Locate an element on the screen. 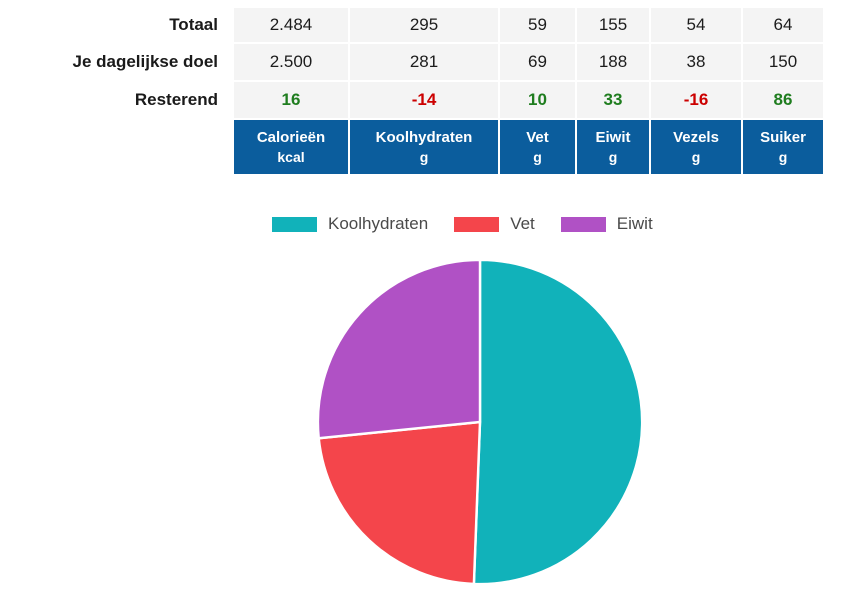 The height and width of the screenshot is (608, 845). table-cell-totaal-koolhydraten: 295 is located at coordinates (424, 25).